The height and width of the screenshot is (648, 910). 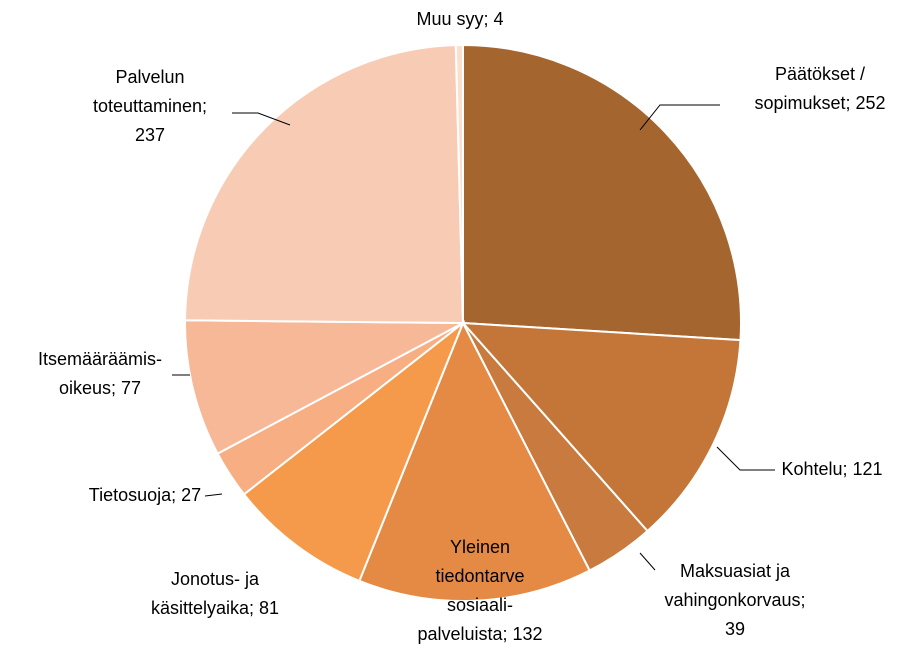 I want to click on data-label: Palvelun toteuttaminen; 237, so click(x=150, y=106).